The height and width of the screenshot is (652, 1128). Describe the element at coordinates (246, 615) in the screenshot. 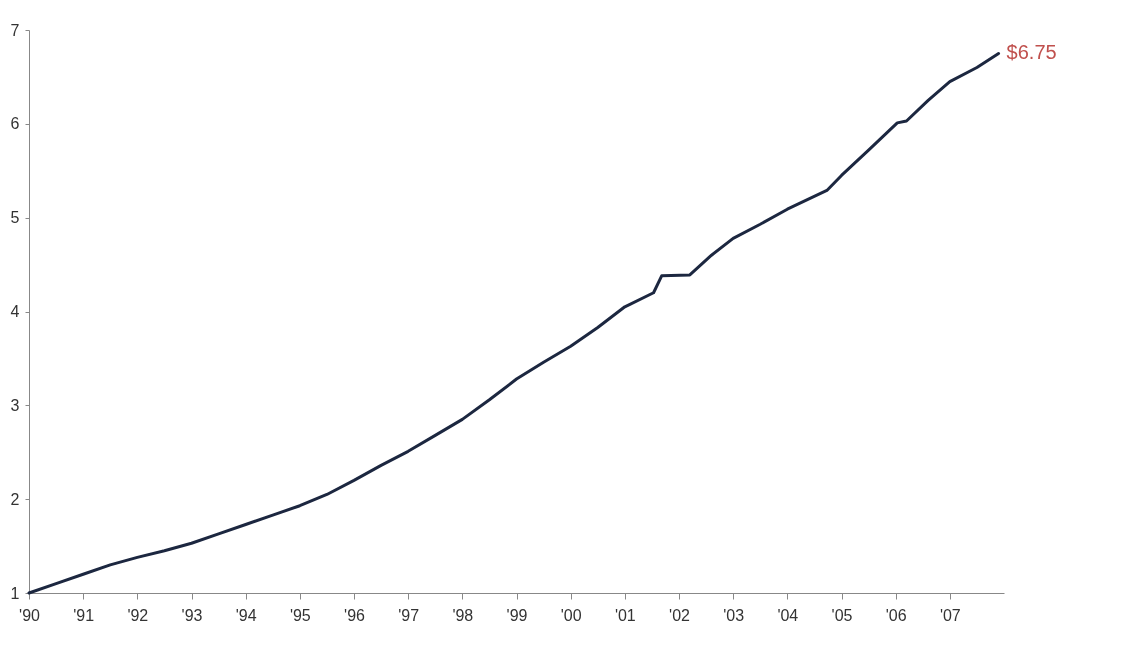

I see `x-tick-label: '94` at that location.